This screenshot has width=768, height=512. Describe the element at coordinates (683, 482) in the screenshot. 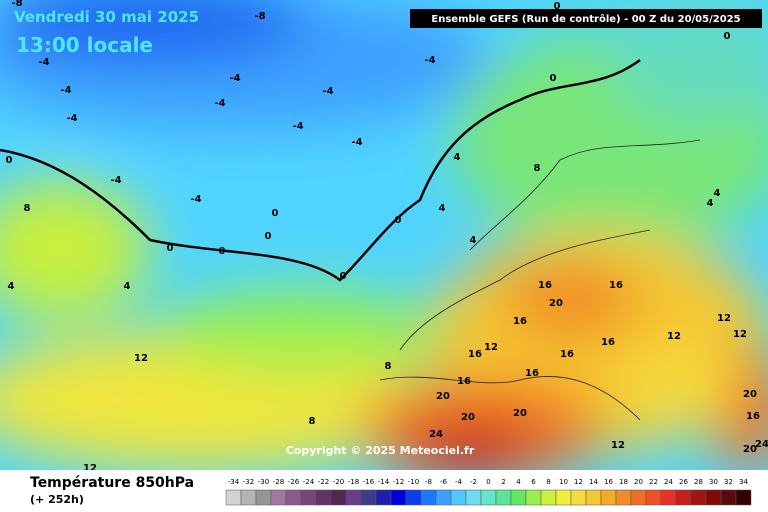

I see `scale-label: 26` at that location.